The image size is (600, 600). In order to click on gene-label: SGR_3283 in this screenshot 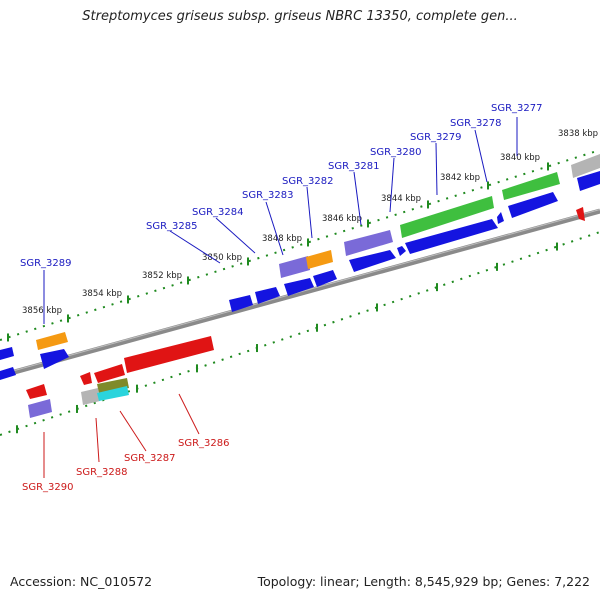, I will do `click(268, 195)`.